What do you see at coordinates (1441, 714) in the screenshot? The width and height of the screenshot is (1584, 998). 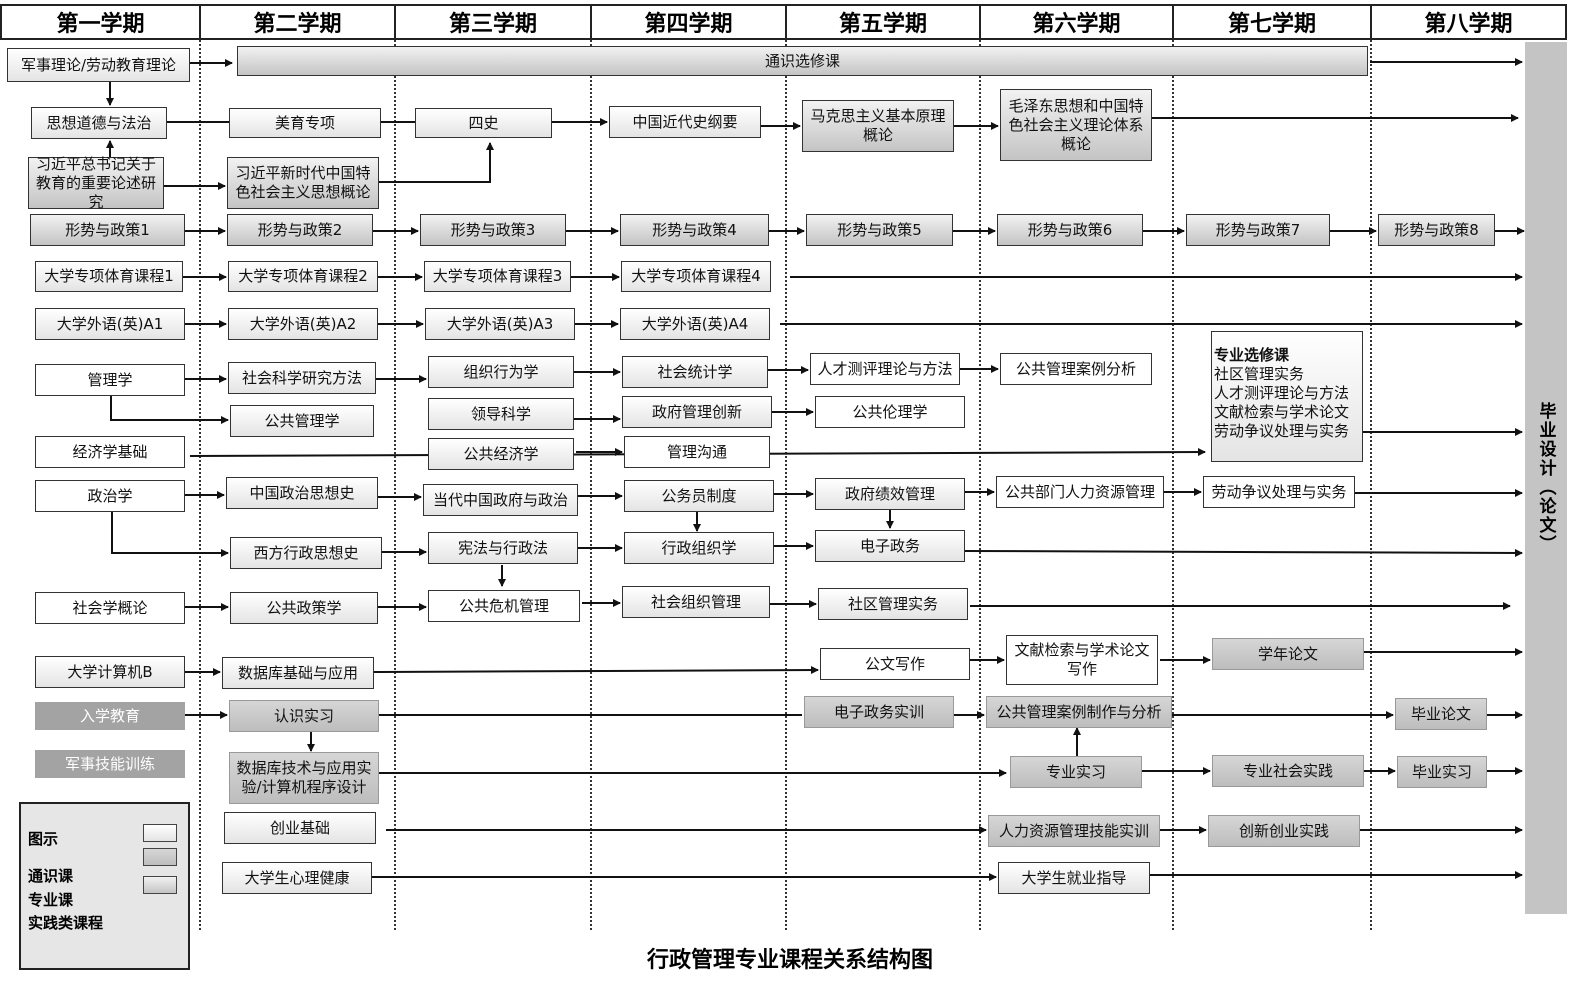 I see `course-grad-paper: 毕业论文` at bounding box center [1441, 714].